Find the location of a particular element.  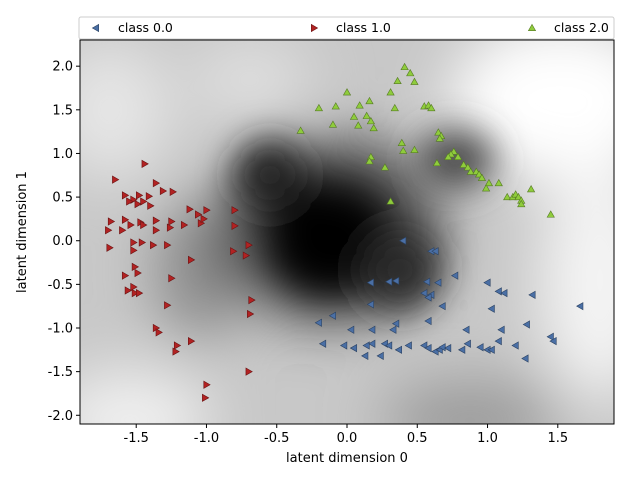

legend: class 0.0 class 1.0 class 2.0 is located at coordinates (346, 28).